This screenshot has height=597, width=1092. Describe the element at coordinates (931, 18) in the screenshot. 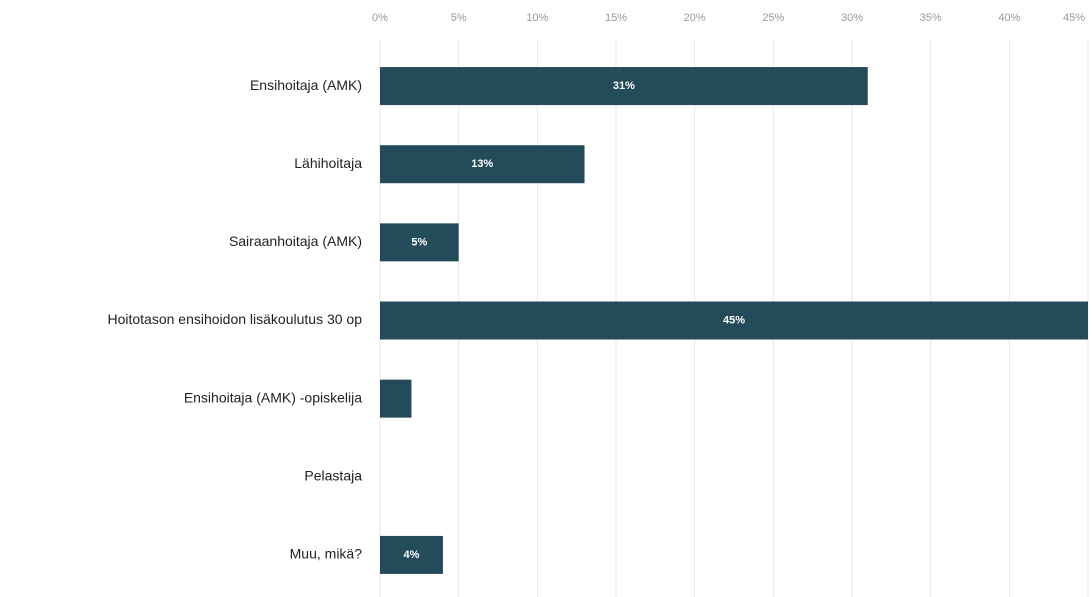

I see `x-tick-label: 35%` at that location.